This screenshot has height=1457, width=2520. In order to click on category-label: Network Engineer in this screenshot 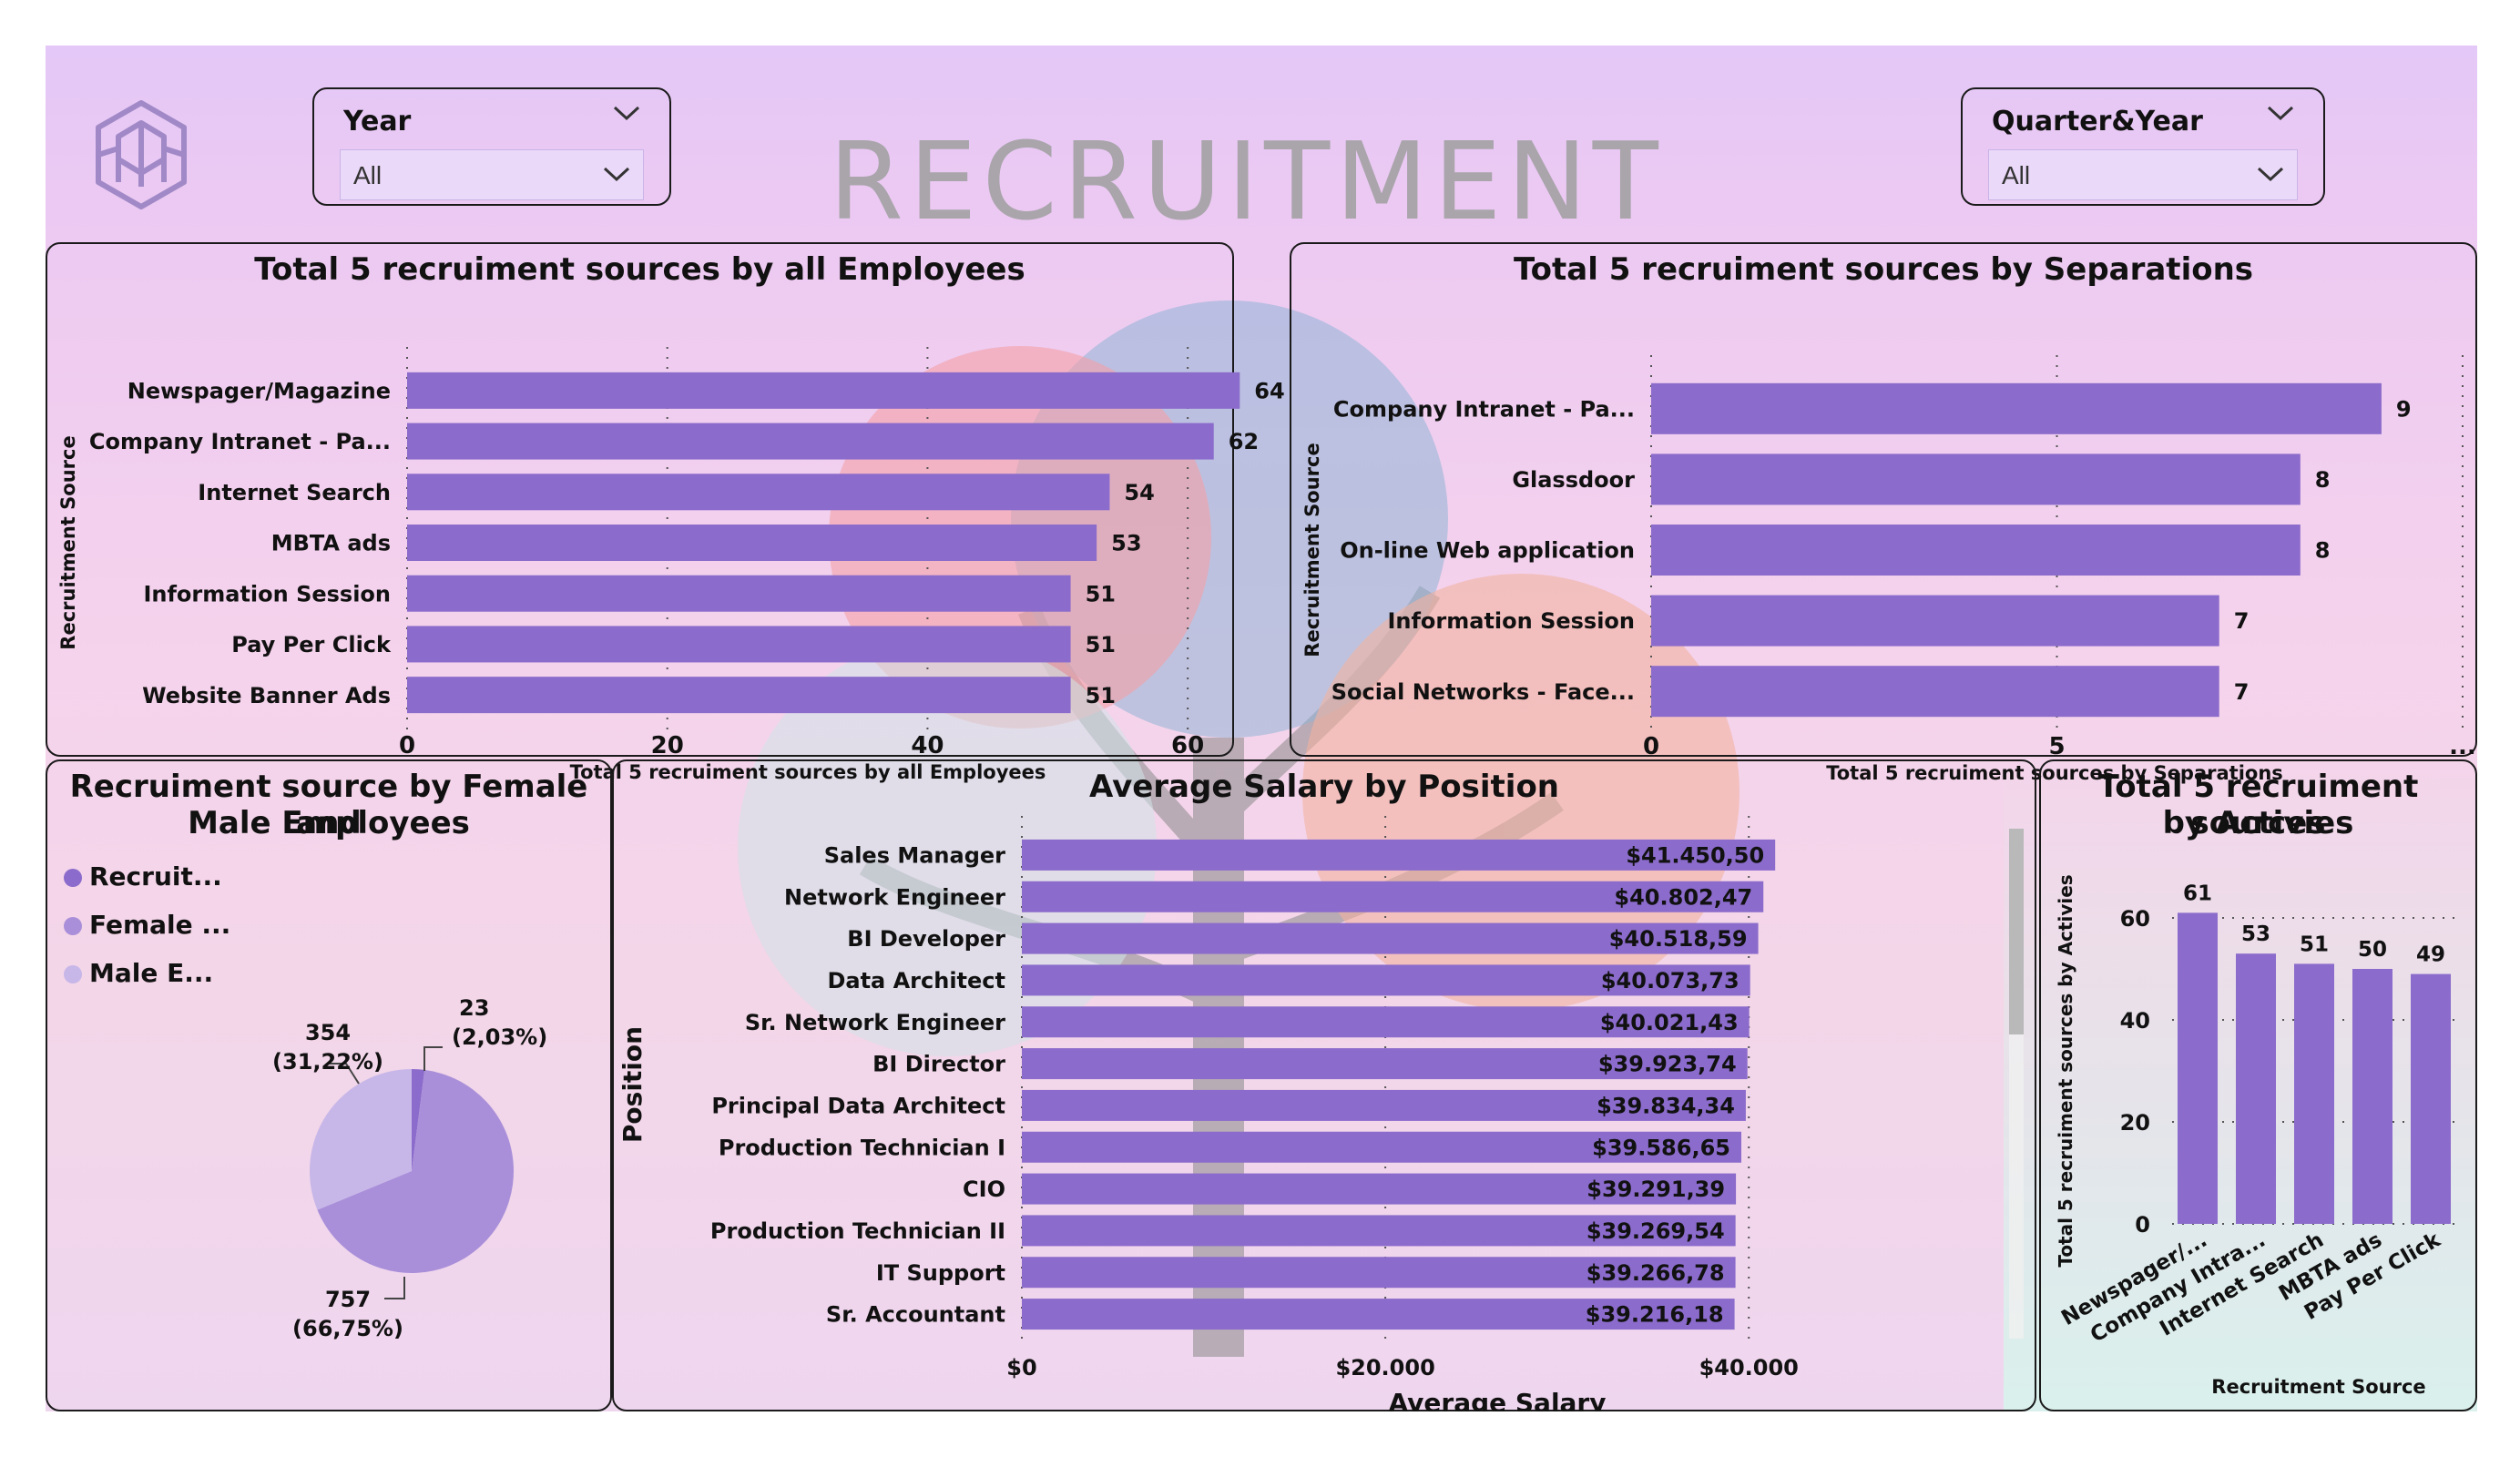, I will do `click(894, 897)`.